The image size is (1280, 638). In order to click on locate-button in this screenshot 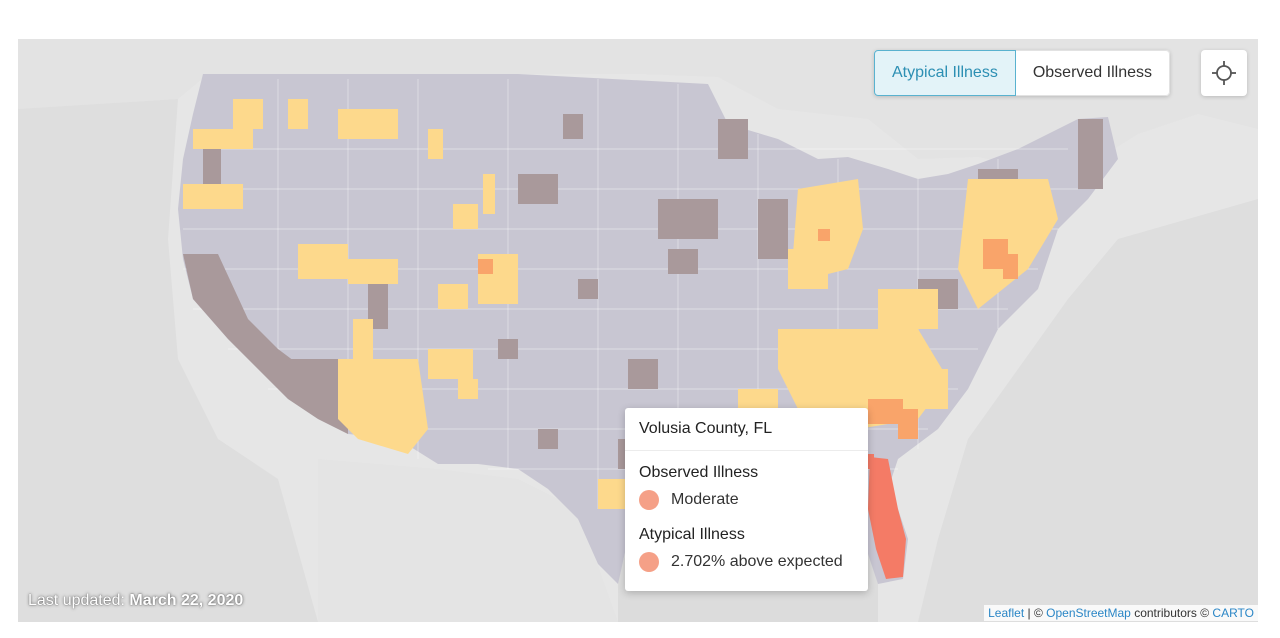, I will do `click(1224, 73)`.